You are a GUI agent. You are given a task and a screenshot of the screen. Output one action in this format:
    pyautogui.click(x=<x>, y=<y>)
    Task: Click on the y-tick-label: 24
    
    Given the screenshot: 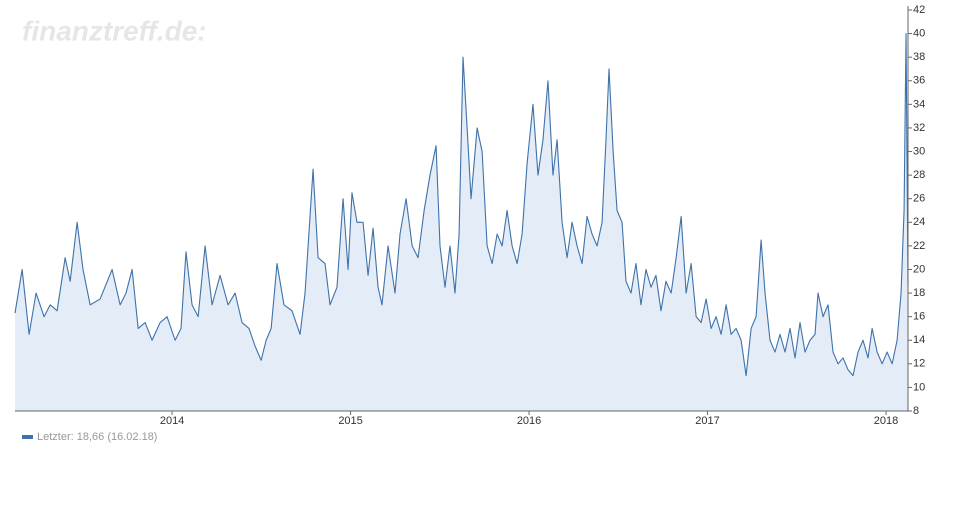 What is the action you would take?
    pyautogui.click(x=919, y=222)
    